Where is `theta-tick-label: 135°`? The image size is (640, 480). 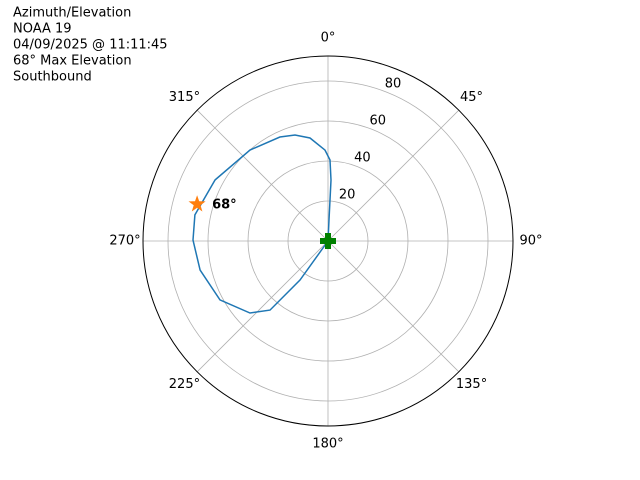
theta-tick-label: 135° is located at coordinates (471, 384).